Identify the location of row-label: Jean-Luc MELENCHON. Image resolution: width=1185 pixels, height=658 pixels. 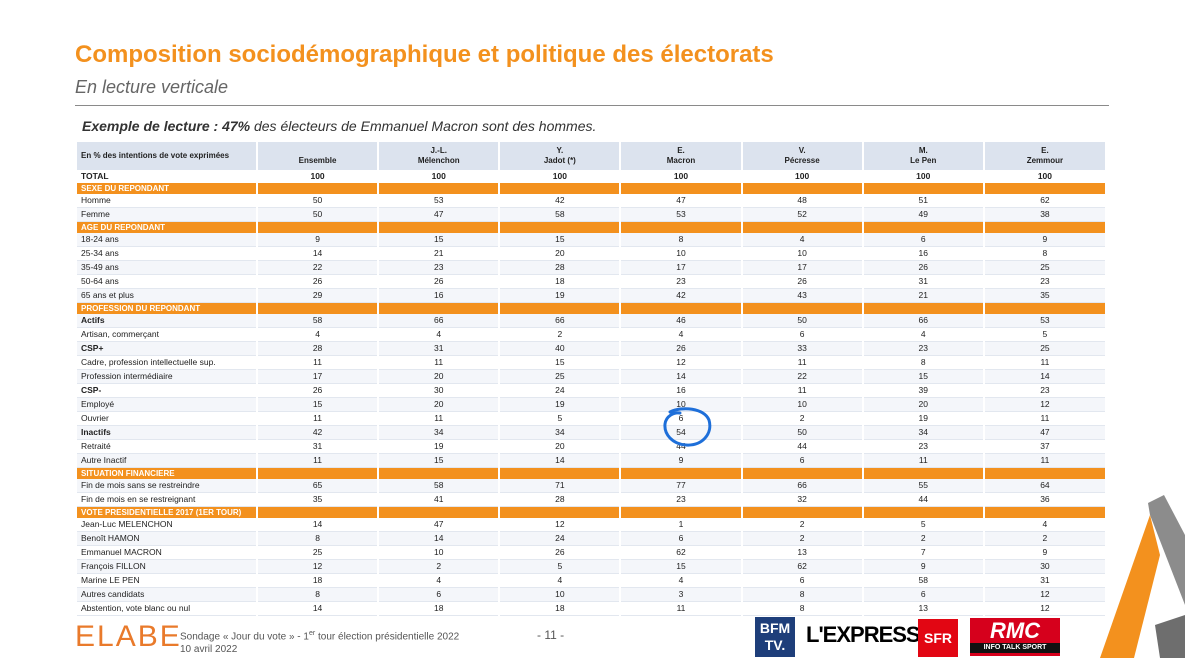
(167, 525).